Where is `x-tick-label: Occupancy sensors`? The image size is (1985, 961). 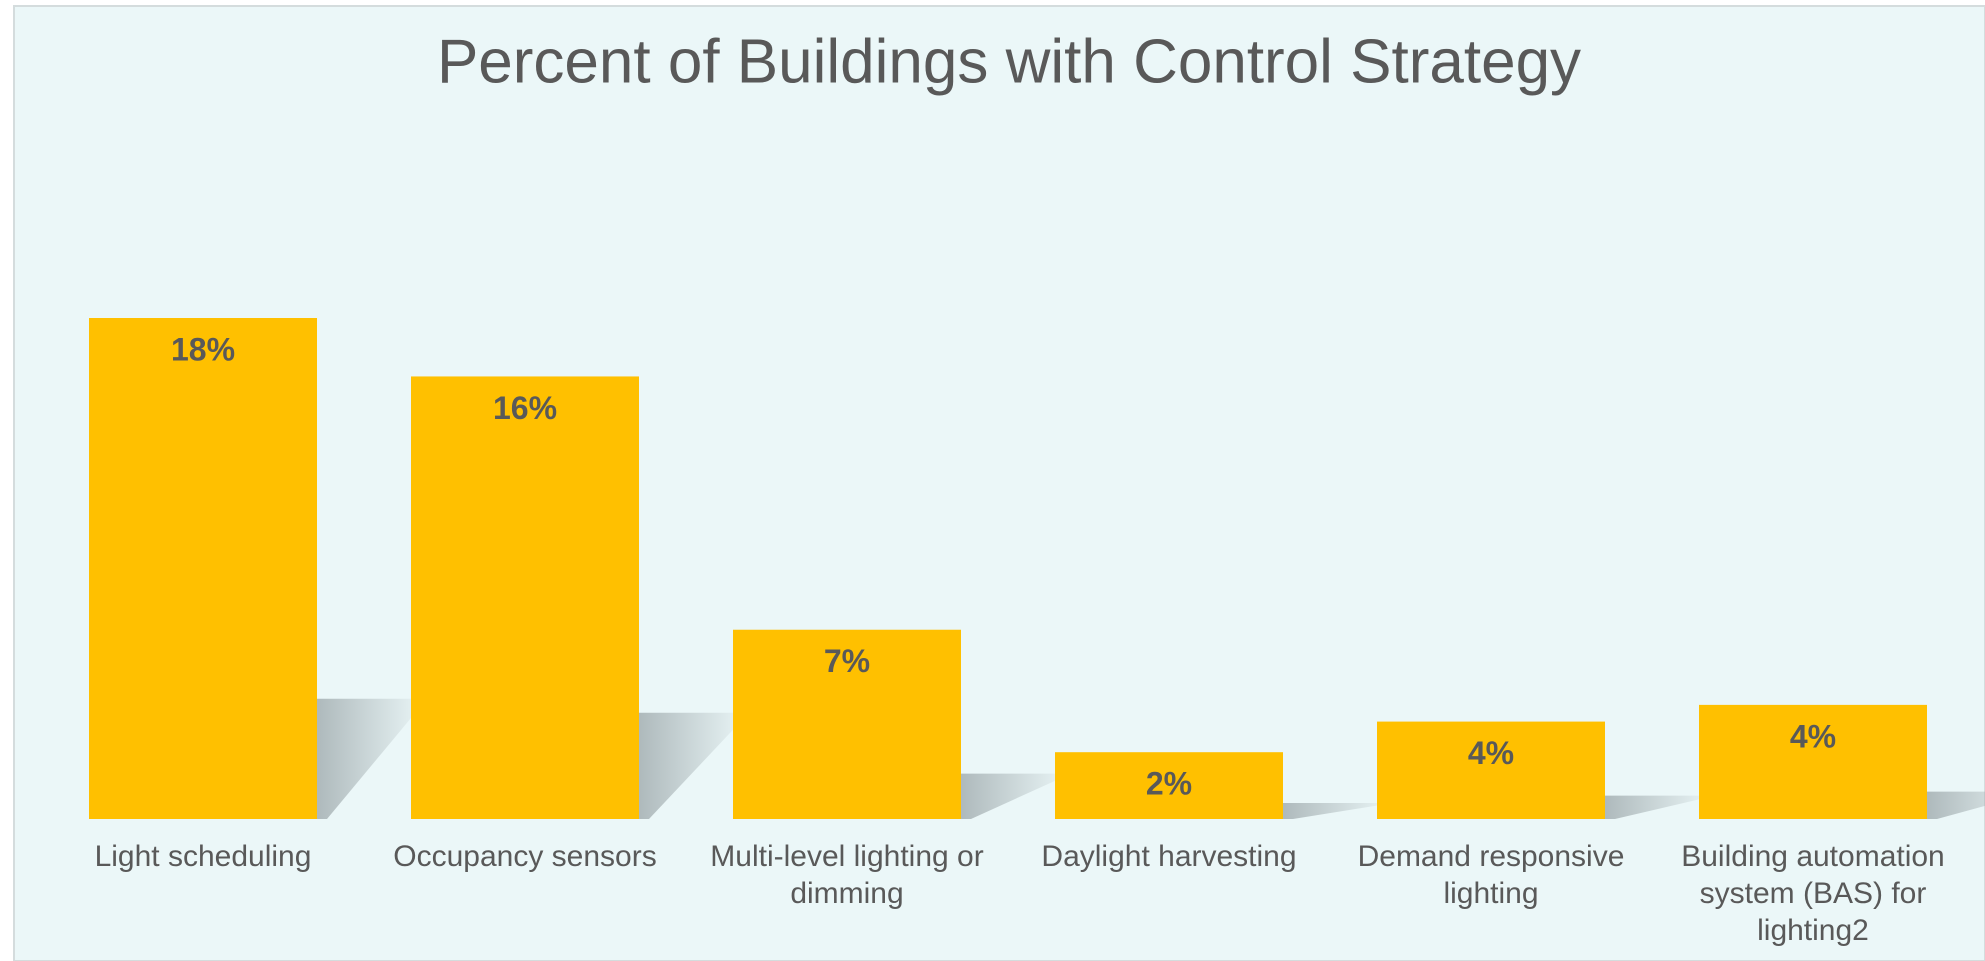 x-tick-label: Occupancy sensors is located at coordinates (524, 856).